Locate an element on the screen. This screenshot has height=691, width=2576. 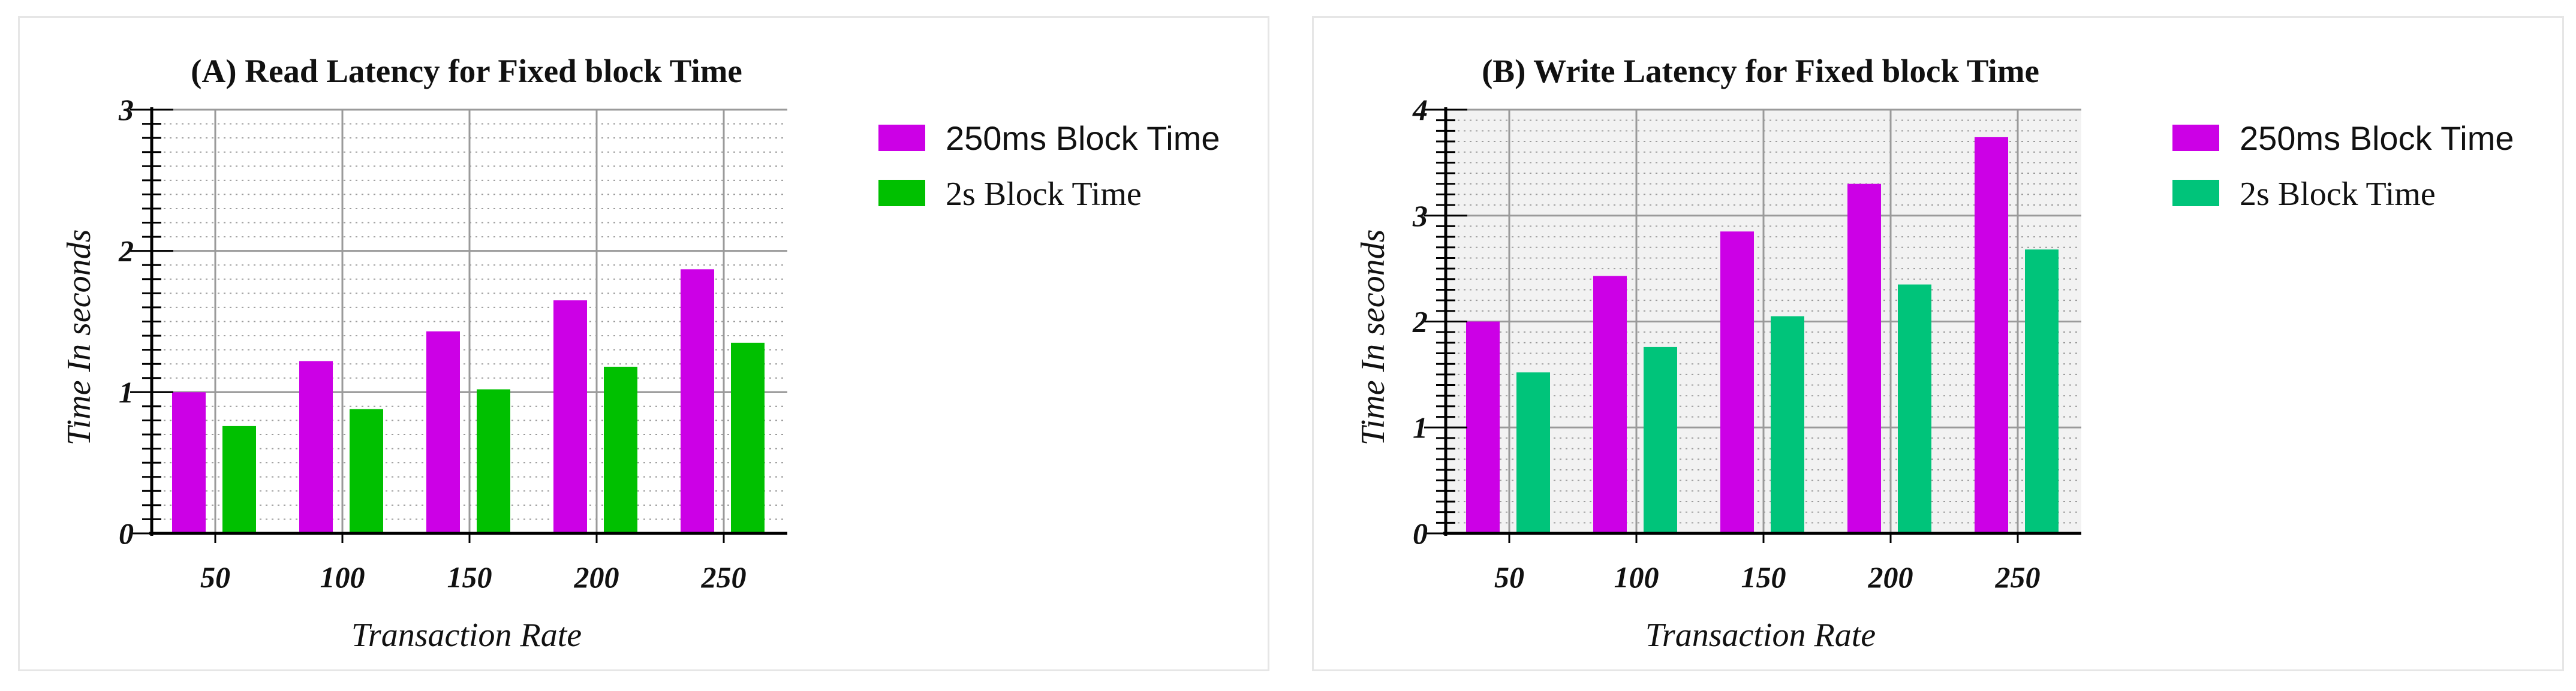
y-tick-label: 4 is located at coordinates (1420, 110).